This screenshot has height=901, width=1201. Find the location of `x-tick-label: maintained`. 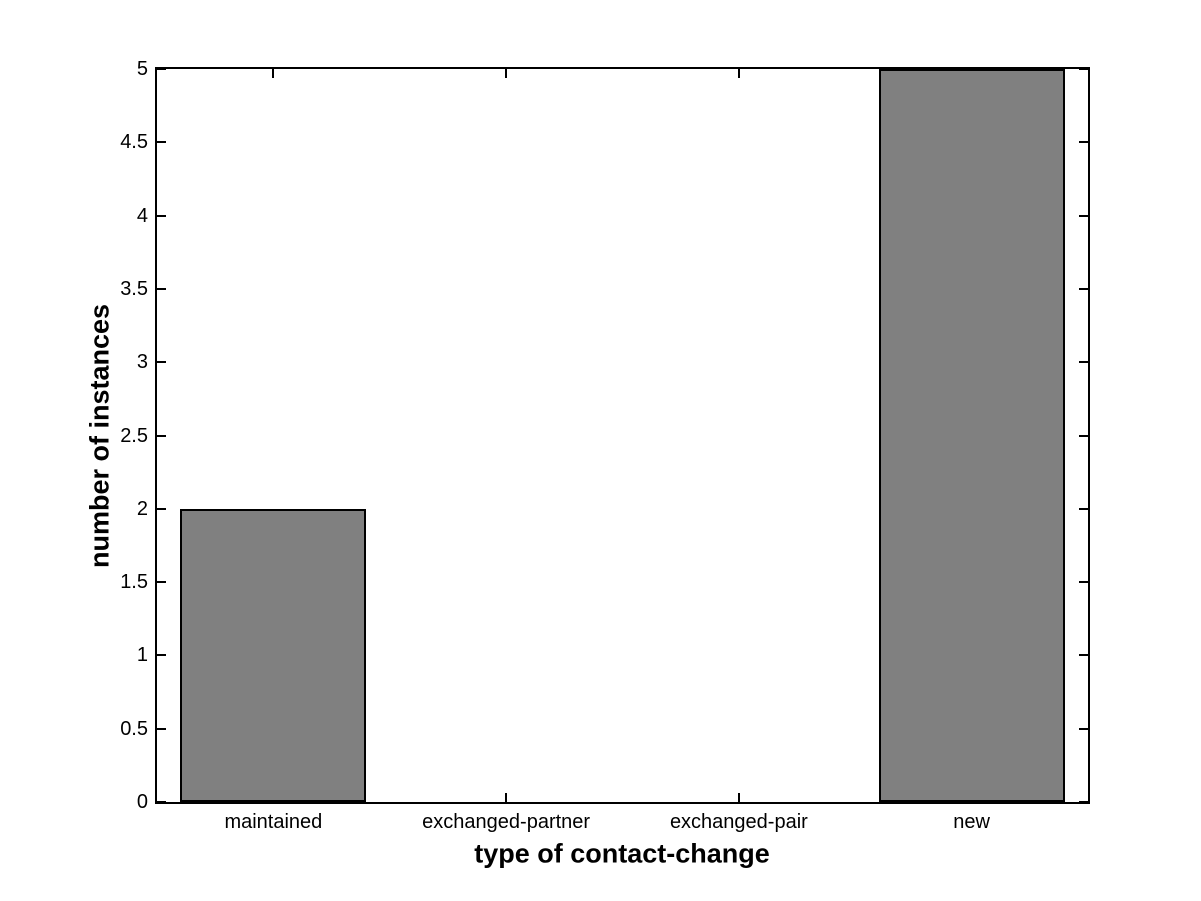

x-tick-label: maintained is located at coordinates (273, 822).